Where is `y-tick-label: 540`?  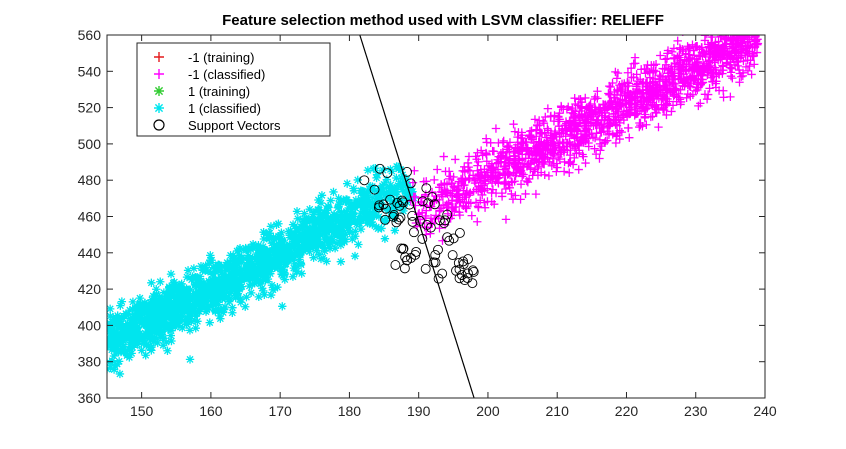 y-tick-label: 540 is located at coordinates (90, 71).